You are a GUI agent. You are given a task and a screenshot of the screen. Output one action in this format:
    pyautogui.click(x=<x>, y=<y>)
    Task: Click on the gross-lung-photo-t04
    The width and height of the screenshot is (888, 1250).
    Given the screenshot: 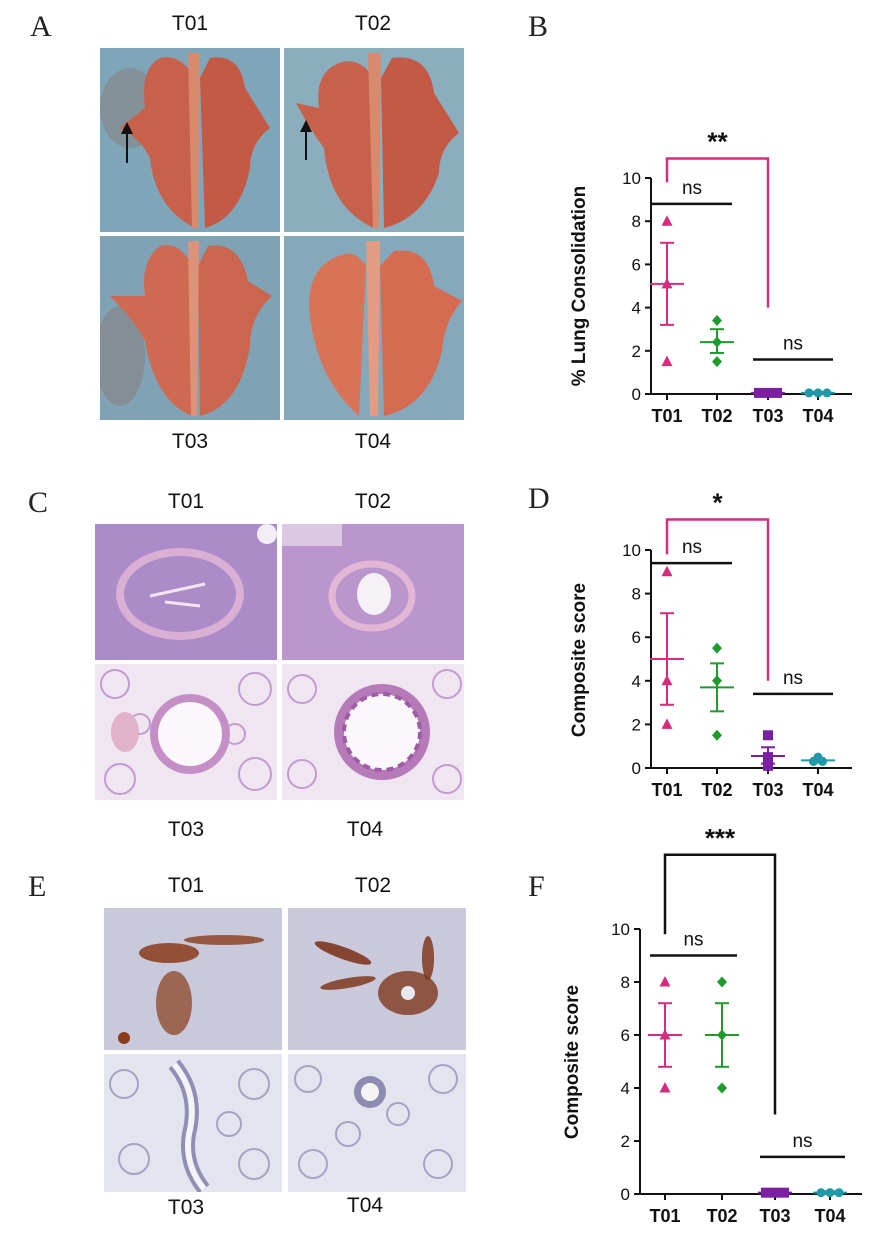 What is the action you would take?
    pyautogui.click(x=374, y=328)
    